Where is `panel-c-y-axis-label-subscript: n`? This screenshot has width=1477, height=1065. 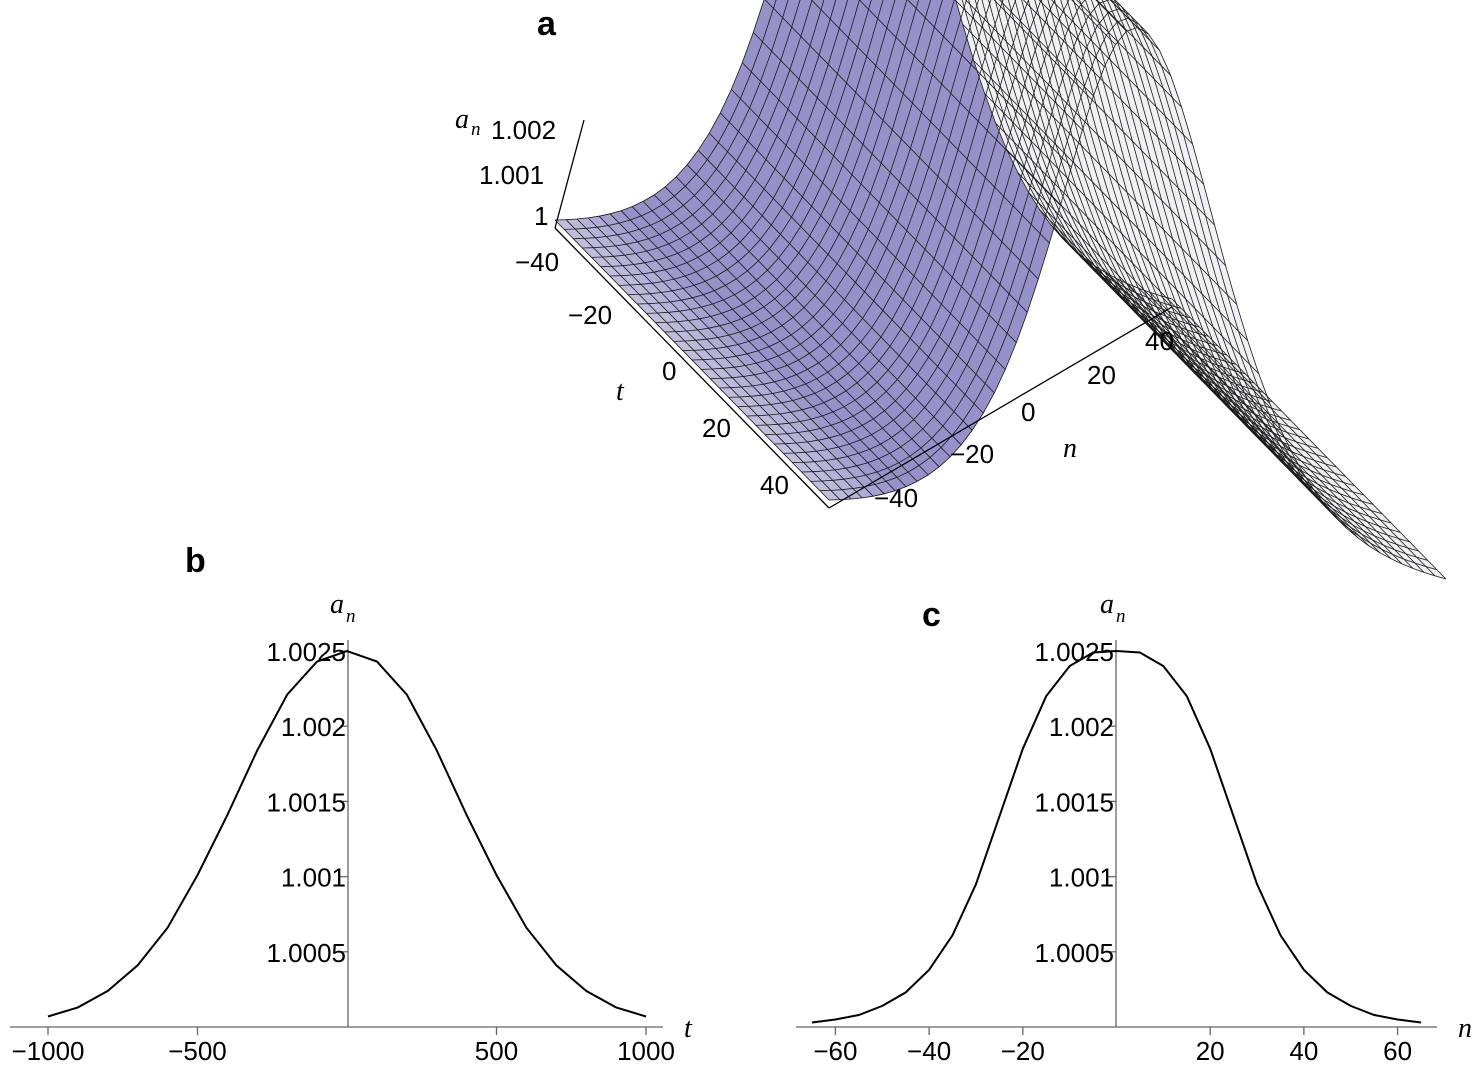 panel-c-y-axis-label-subscript: n is located at coordinates (1121, 616).